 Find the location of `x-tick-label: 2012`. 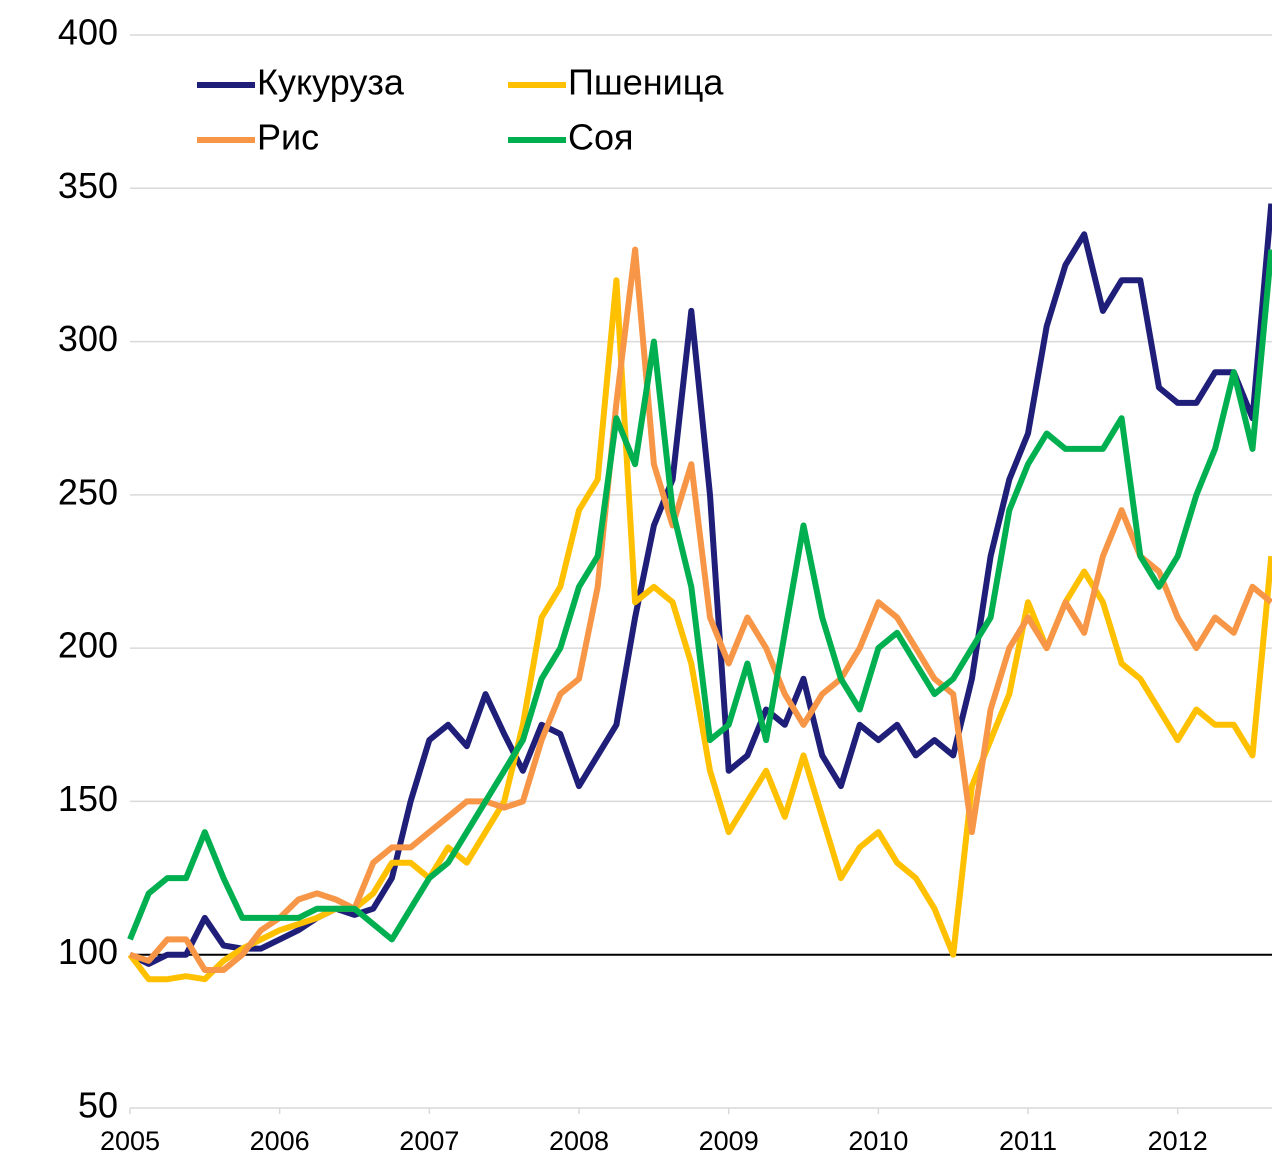

x-tick-label: 2012 is located at coordinates (1178, 1141).